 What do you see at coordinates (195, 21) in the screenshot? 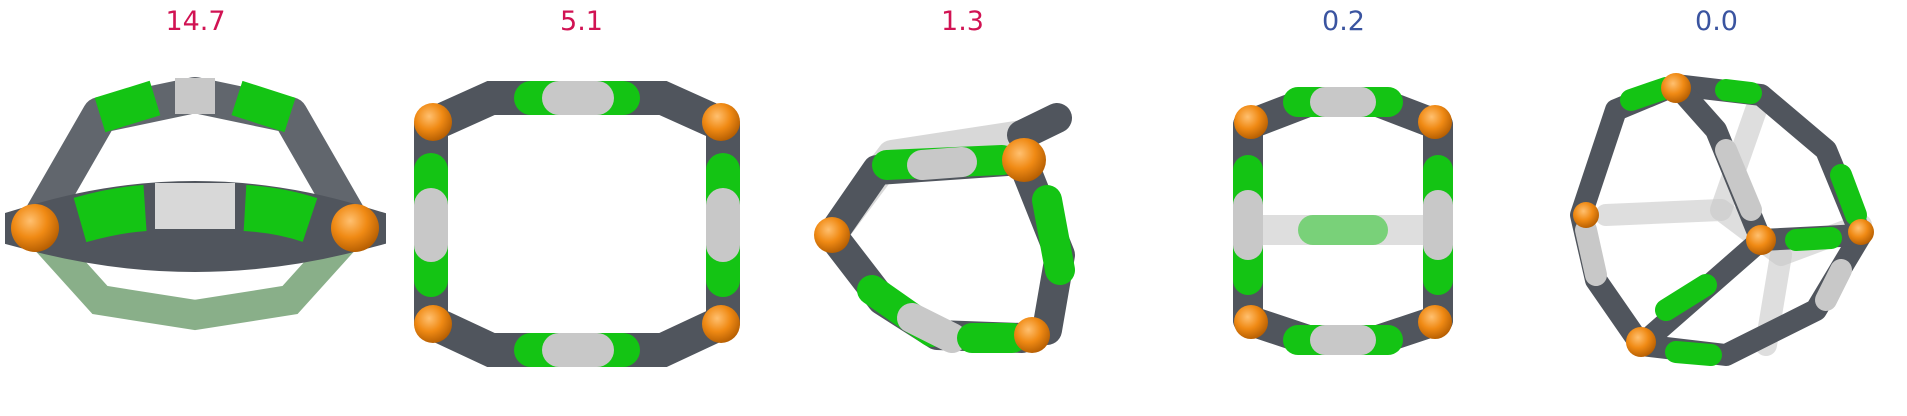
I see `energy-label: 14.7` at bounding box center [195, 21].